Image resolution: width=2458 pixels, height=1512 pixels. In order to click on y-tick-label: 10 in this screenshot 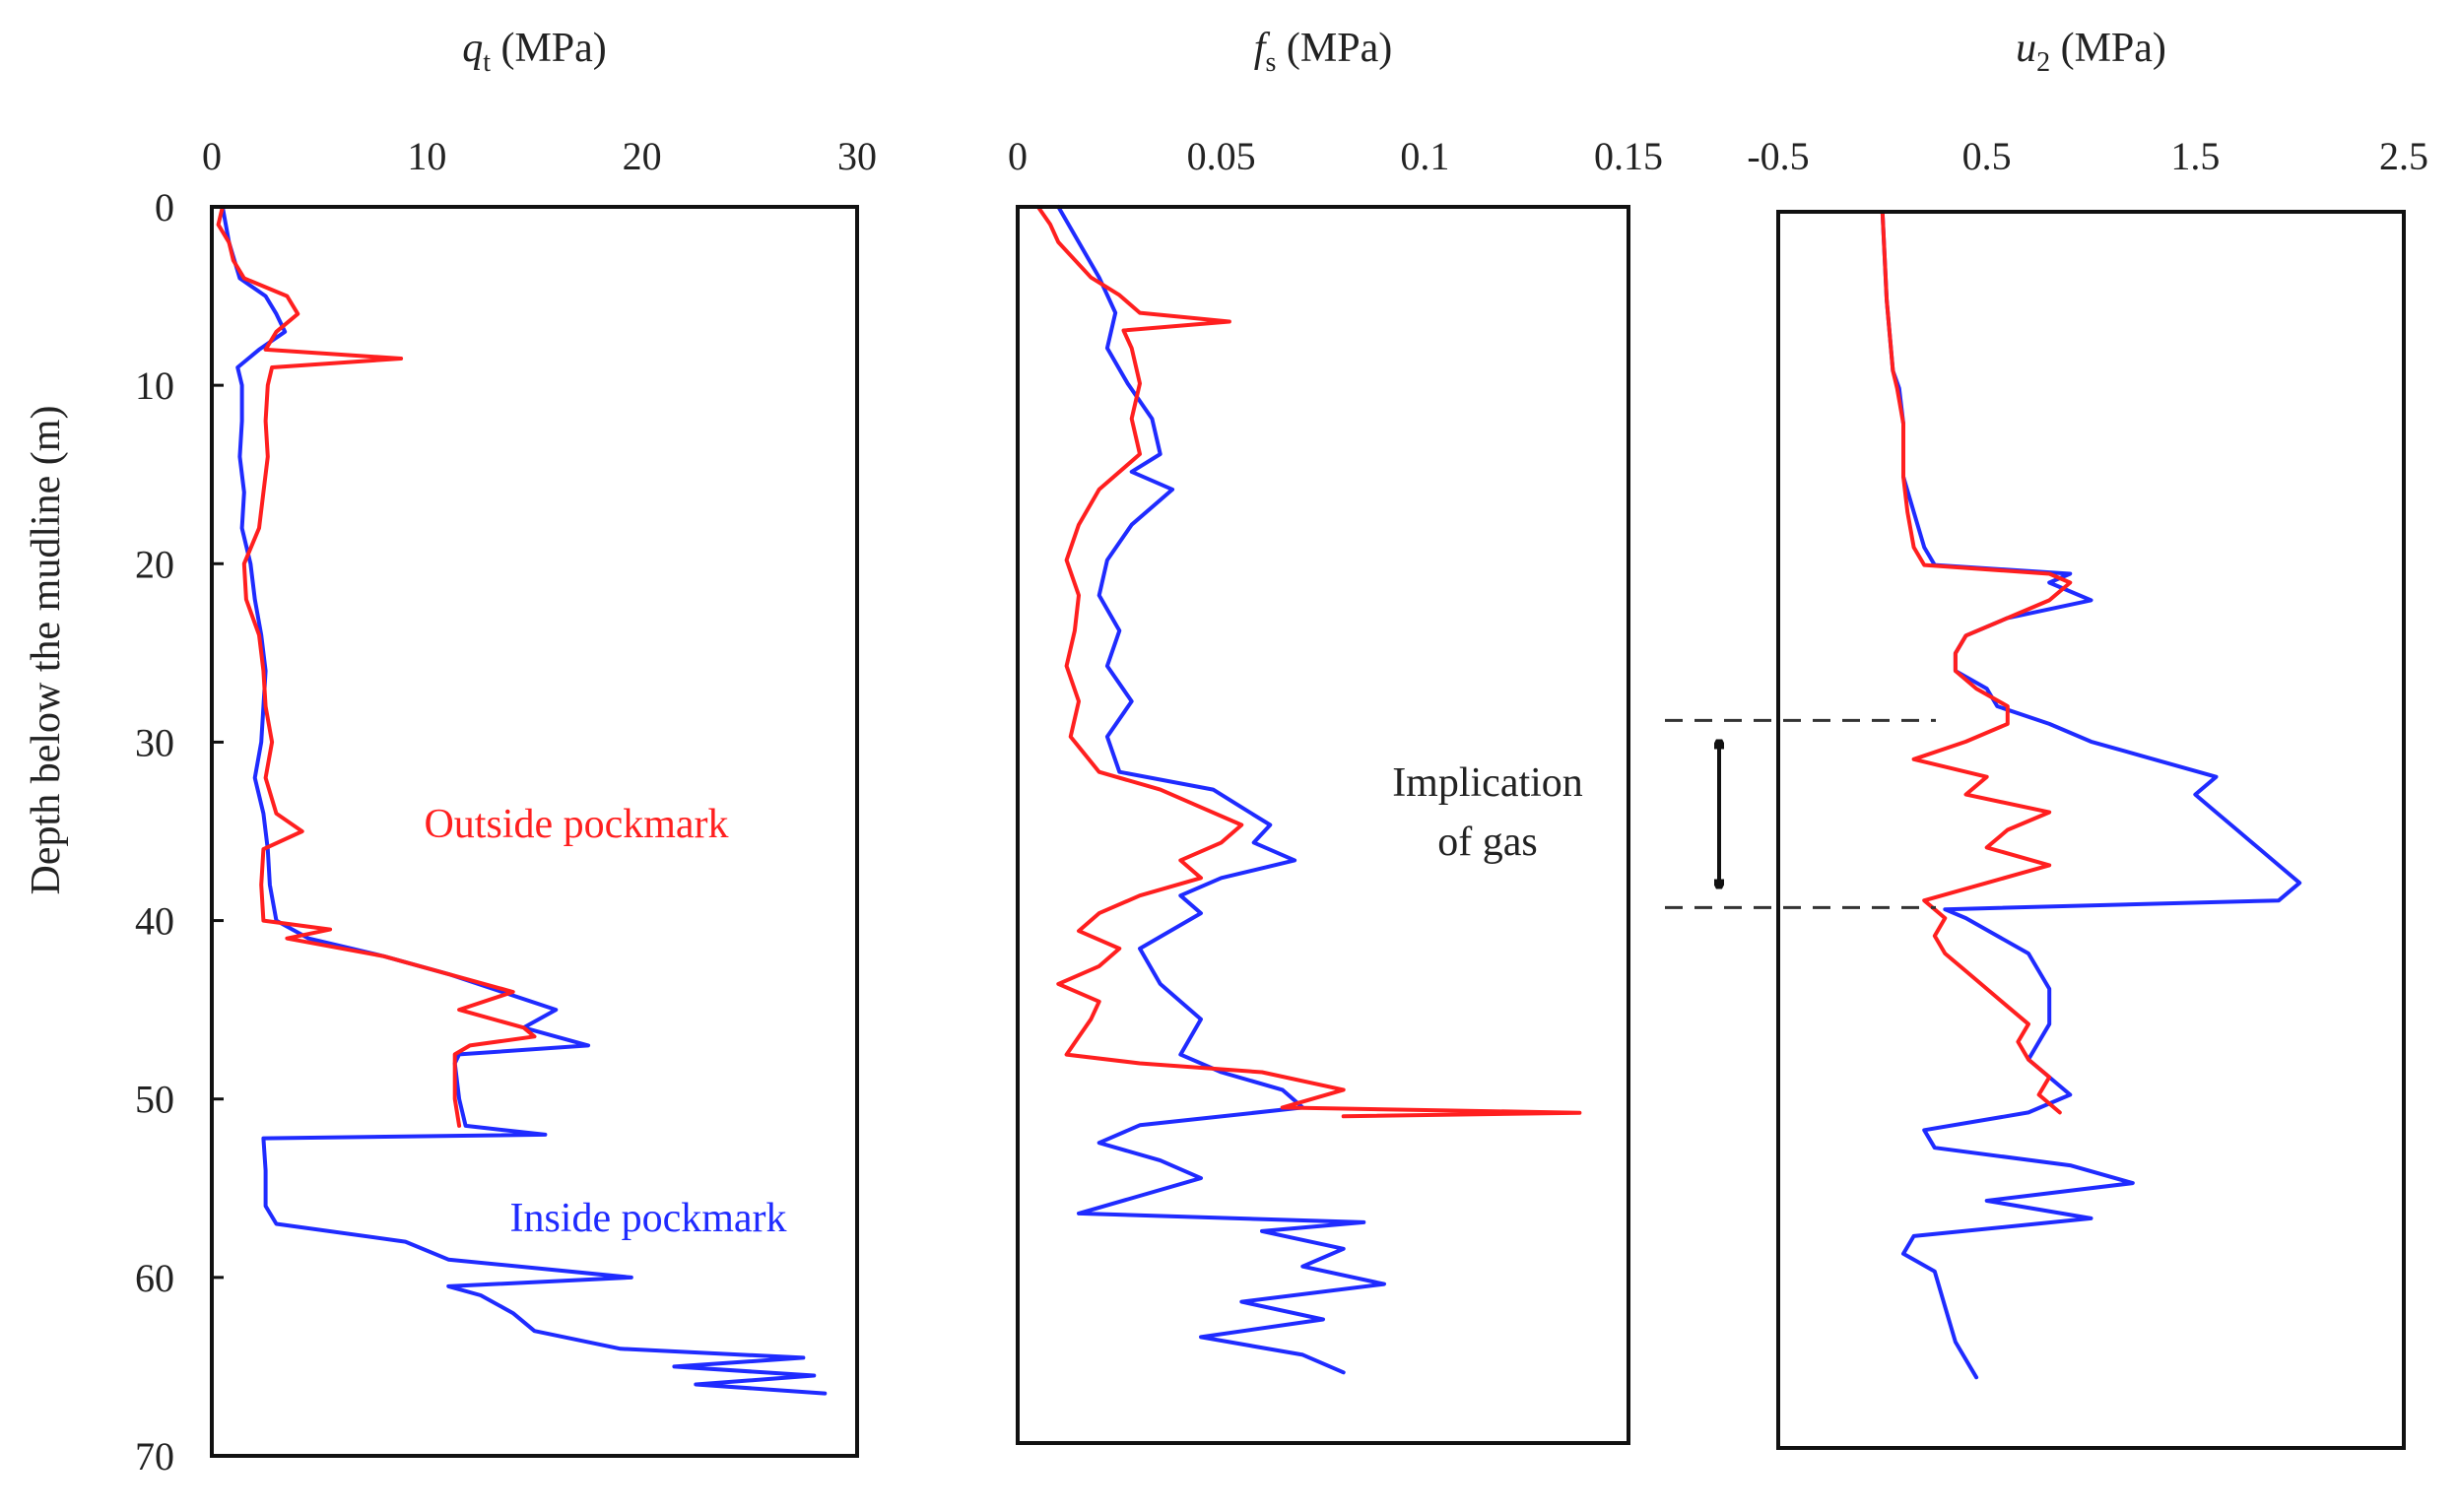, I will do `click(154, 385)`.